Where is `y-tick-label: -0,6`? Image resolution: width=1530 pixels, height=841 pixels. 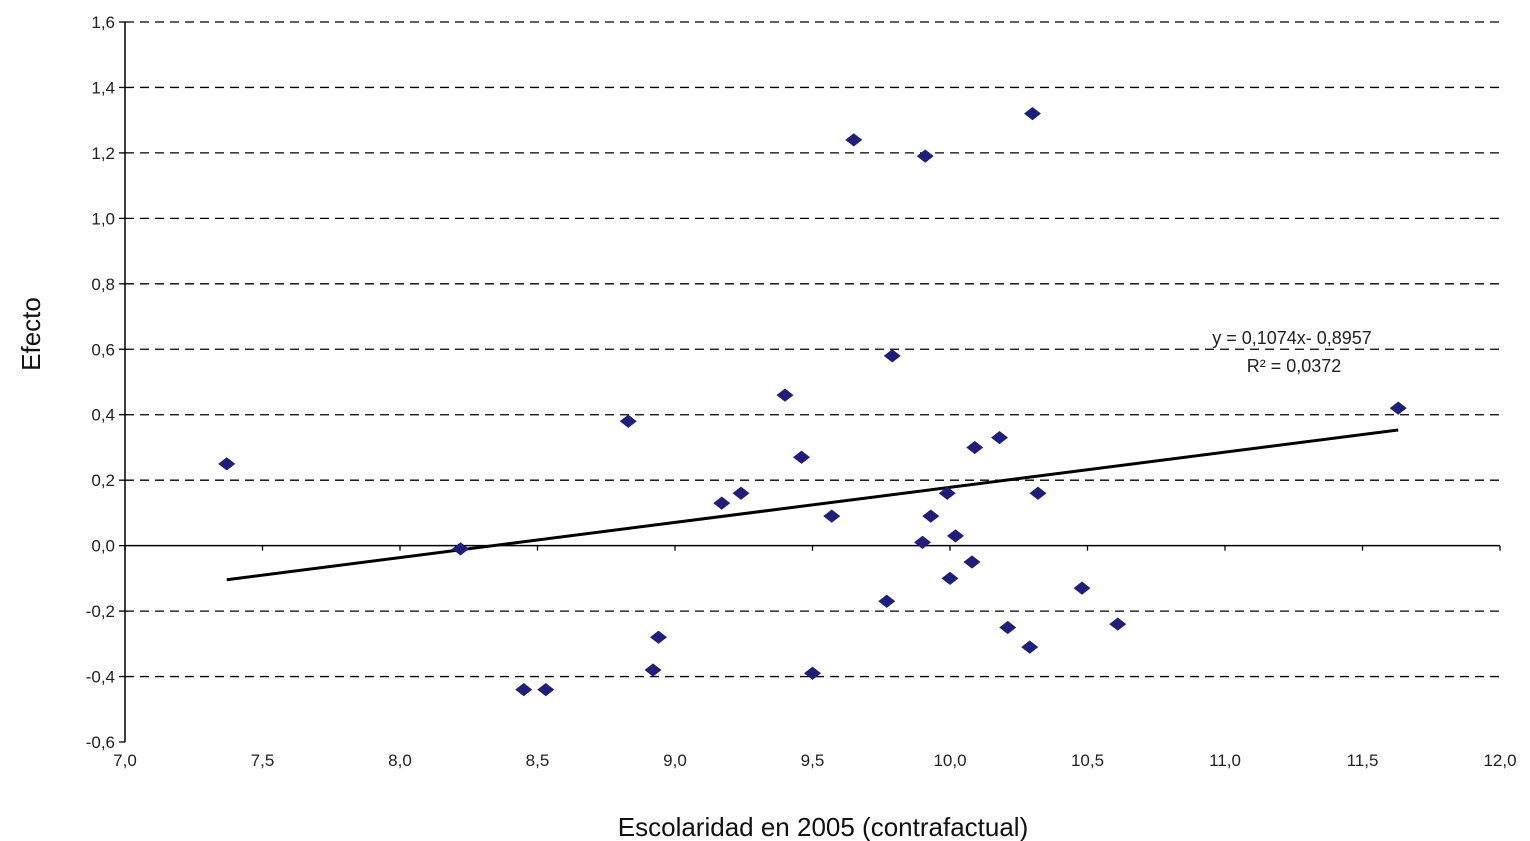
y-tick-label: -0,6 is located at coordinates (100, 742).